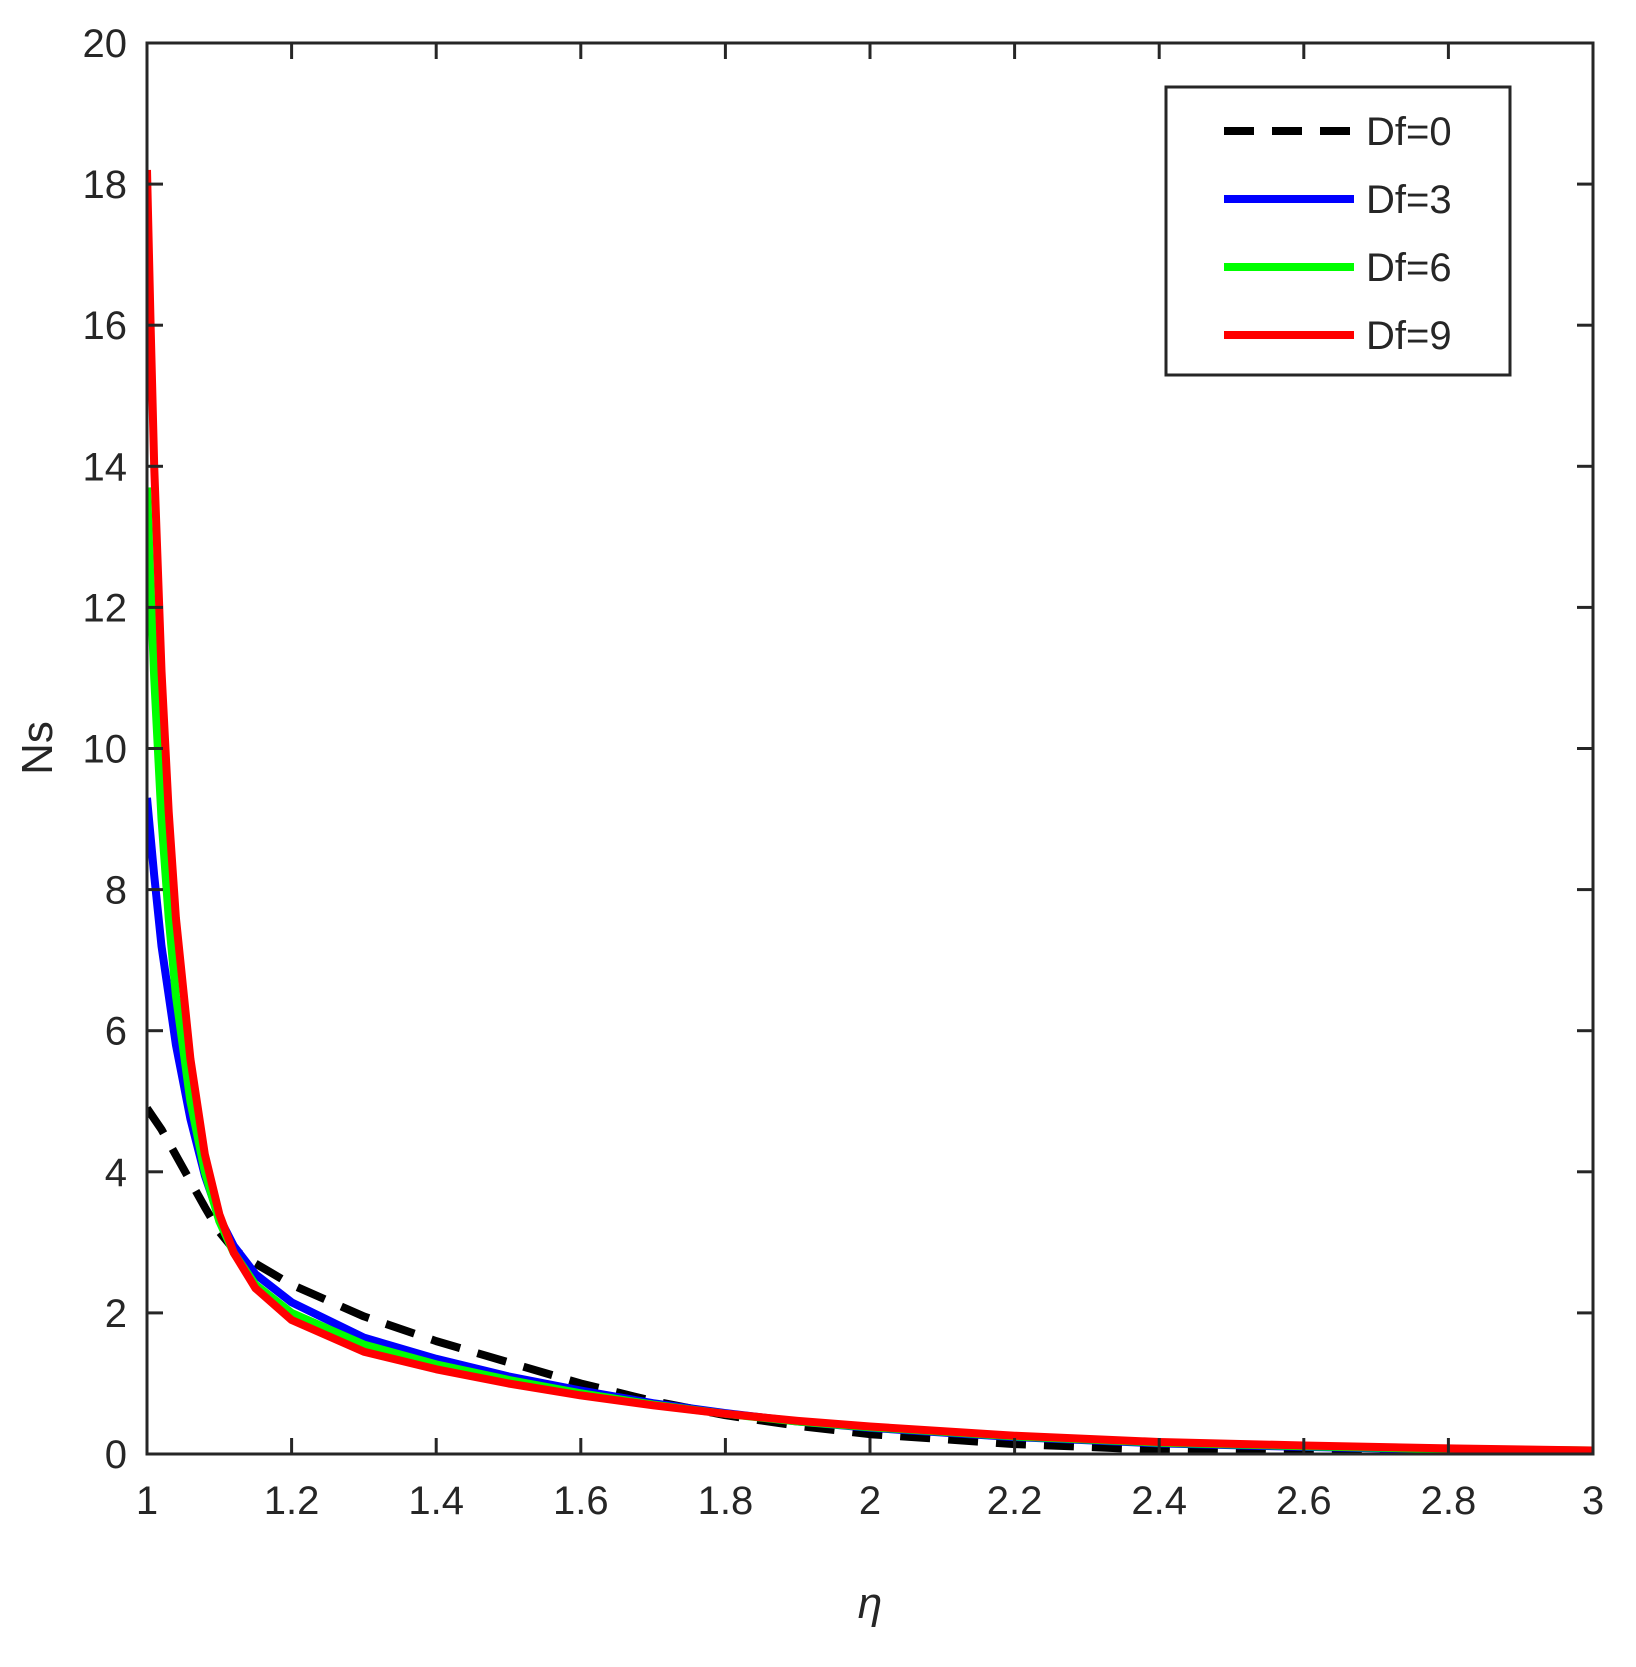 The width and height of the screenshot is (1636, 1667). I want to click on legend-label: Df=0, so click(1409, 132).